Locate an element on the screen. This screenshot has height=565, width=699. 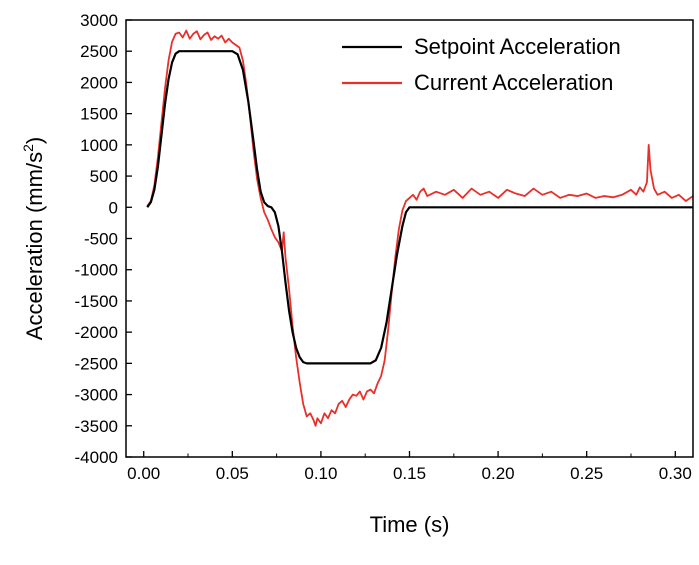
legend-label-current: Current Acceleration is located at coordinates (513, 82).